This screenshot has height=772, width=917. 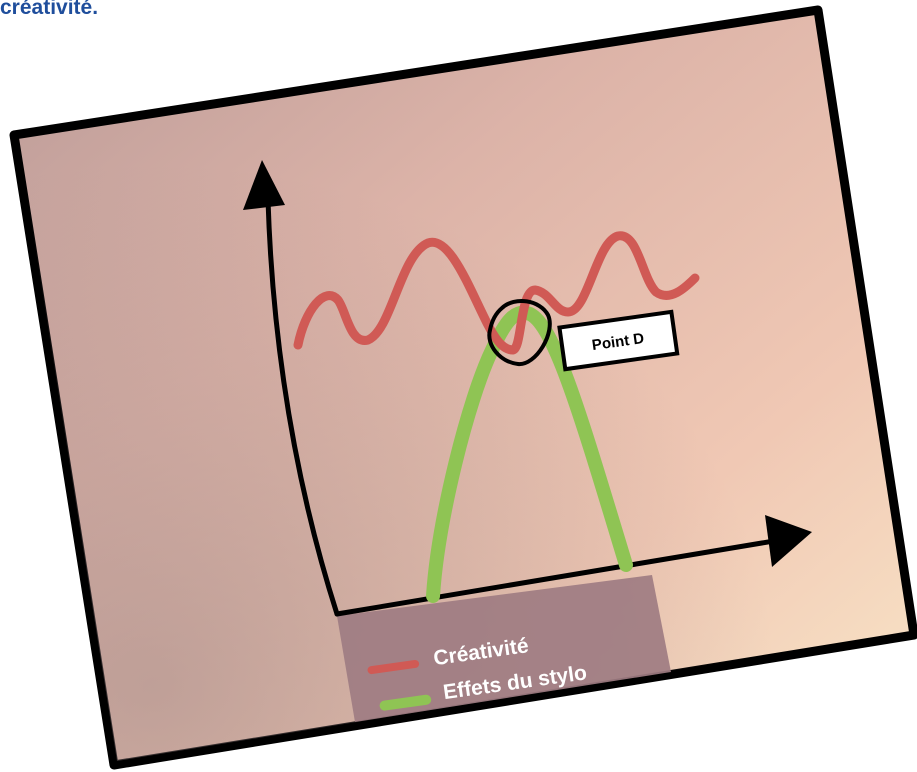 What do you see at coordinates (496, 293) in the screenshot?
I see `series-line-creativite` at bounding box center [496, 293].